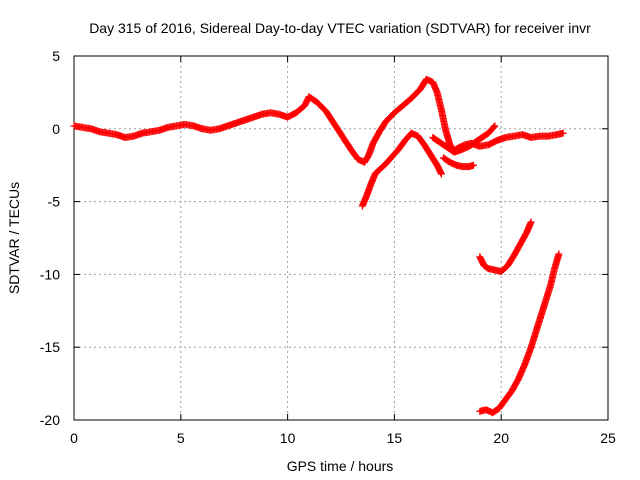 This screenshot has width=640, height=480. What do you see at coordinates (340, 466) in the screenshot?
I see `x-axis-label: GPS time / hours` at bounding box center [340, 466].